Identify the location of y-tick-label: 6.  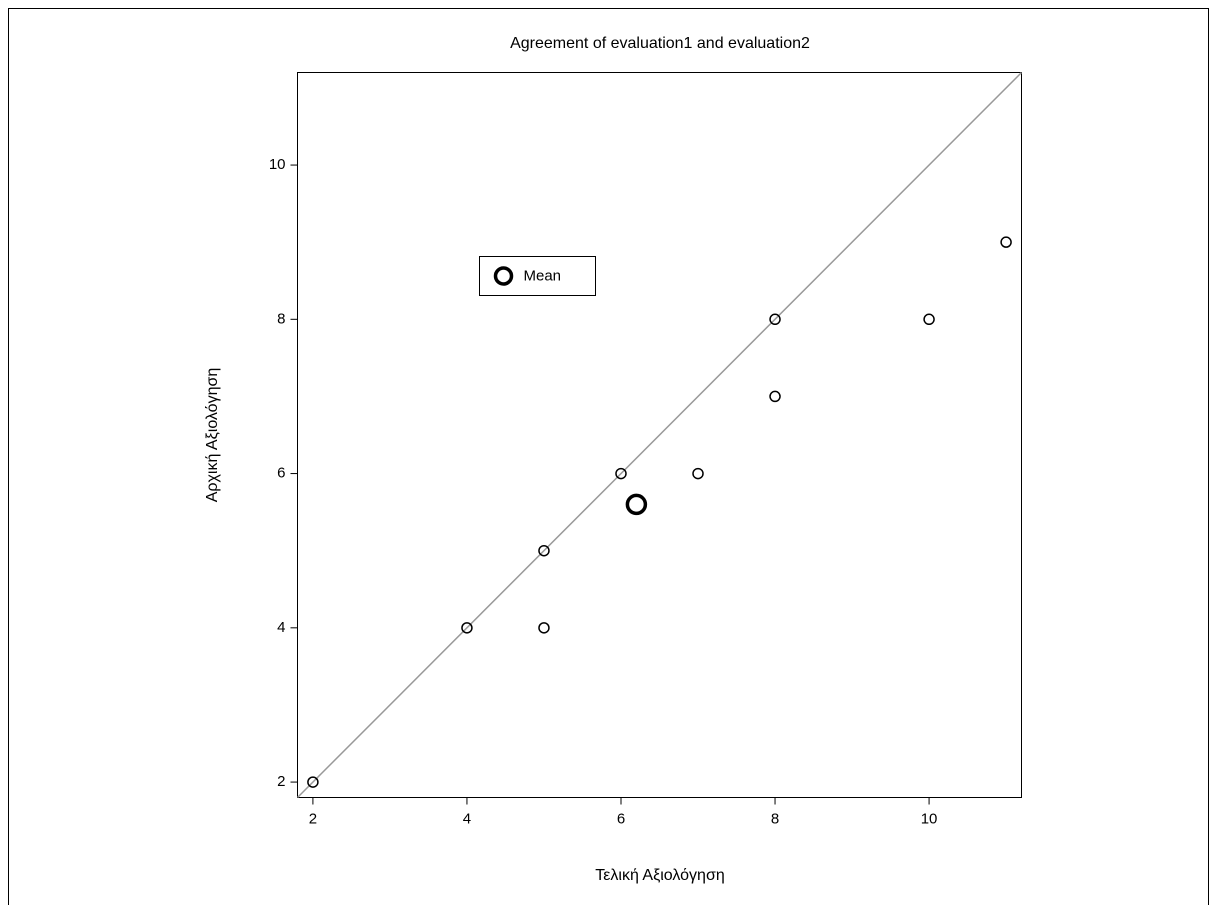
(281, 473).